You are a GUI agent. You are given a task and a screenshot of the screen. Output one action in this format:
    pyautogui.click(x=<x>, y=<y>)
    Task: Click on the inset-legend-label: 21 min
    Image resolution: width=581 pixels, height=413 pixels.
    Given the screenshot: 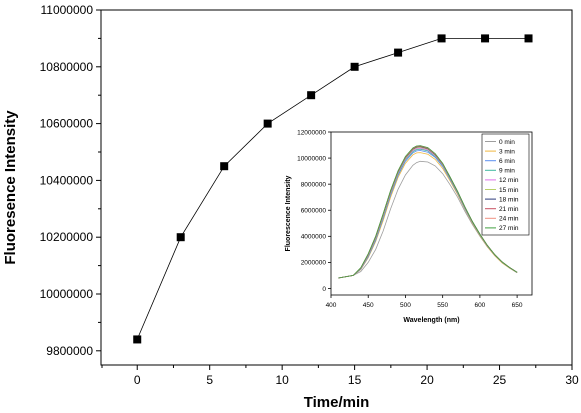 What is the action you would take?
    pyautogui.click(x=509, y=209)
    